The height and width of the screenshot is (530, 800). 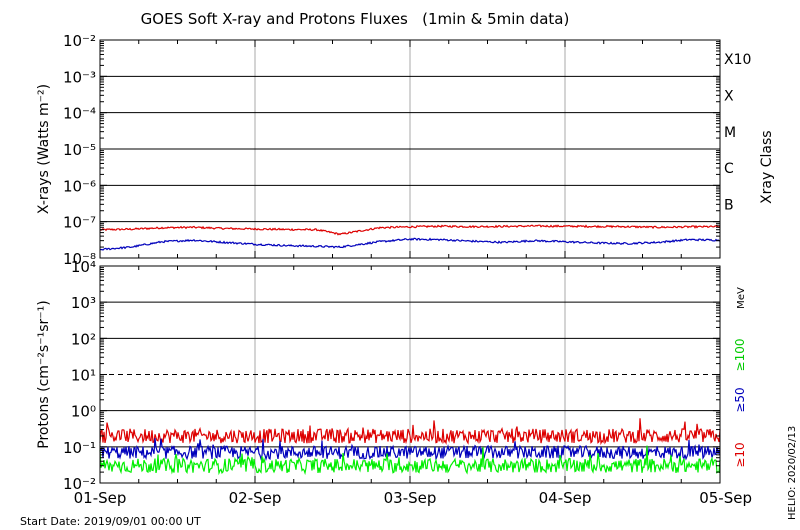 I want to click on xray-class-axis-title: Xray Class, so click(x=767, y=167).